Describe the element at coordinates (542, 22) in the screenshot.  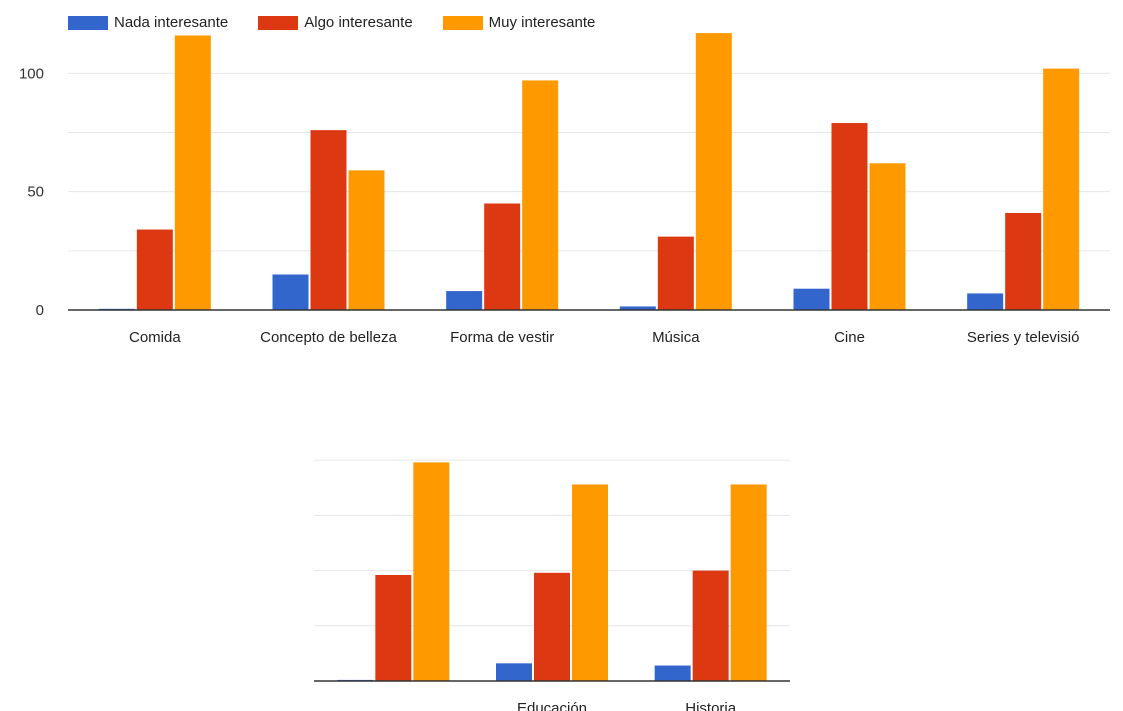
I see `legend-label-muy: Muy interesante` at that location.